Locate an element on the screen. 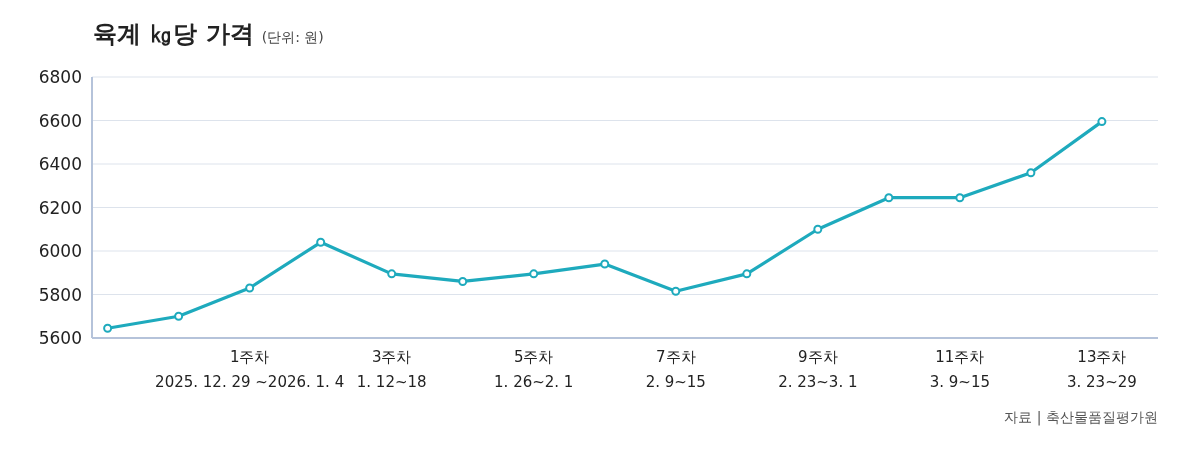 The image size is (1200, 452). y-tick-label: 6200 is located at coordinates (60, 207).